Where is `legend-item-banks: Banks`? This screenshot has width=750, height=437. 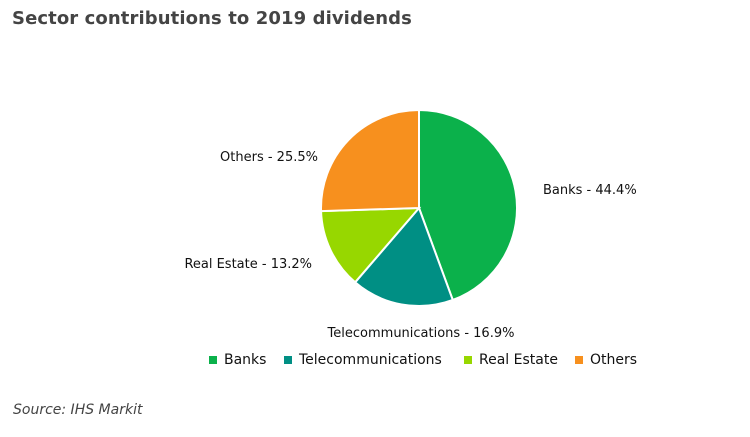
legend-item-banks: Banks is located at coordinates (237, 360).